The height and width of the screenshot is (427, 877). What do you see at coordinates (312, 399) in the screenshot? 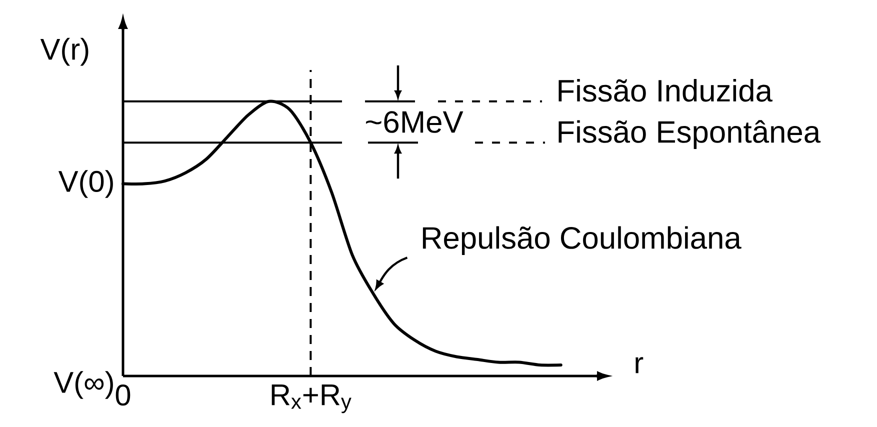
I see `x-tick-label: R$_{x}$+R$_{y}$` at bounding box center [312, 399].